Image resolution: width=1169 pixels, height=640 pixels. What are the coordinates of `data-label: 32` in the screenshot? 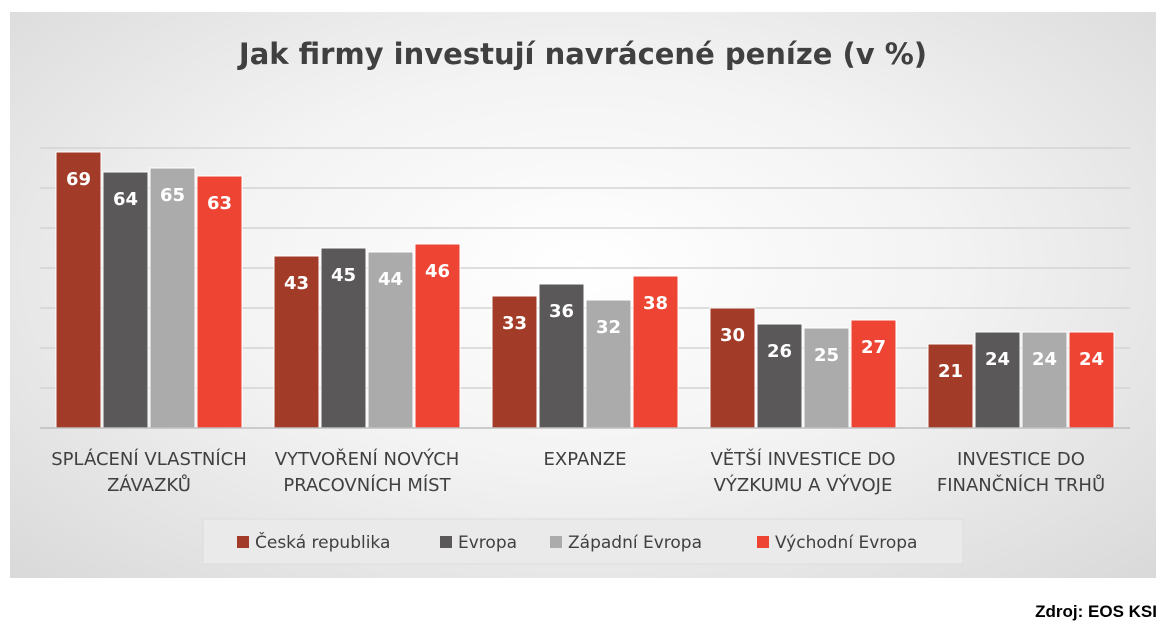 It's located at (608, 327).